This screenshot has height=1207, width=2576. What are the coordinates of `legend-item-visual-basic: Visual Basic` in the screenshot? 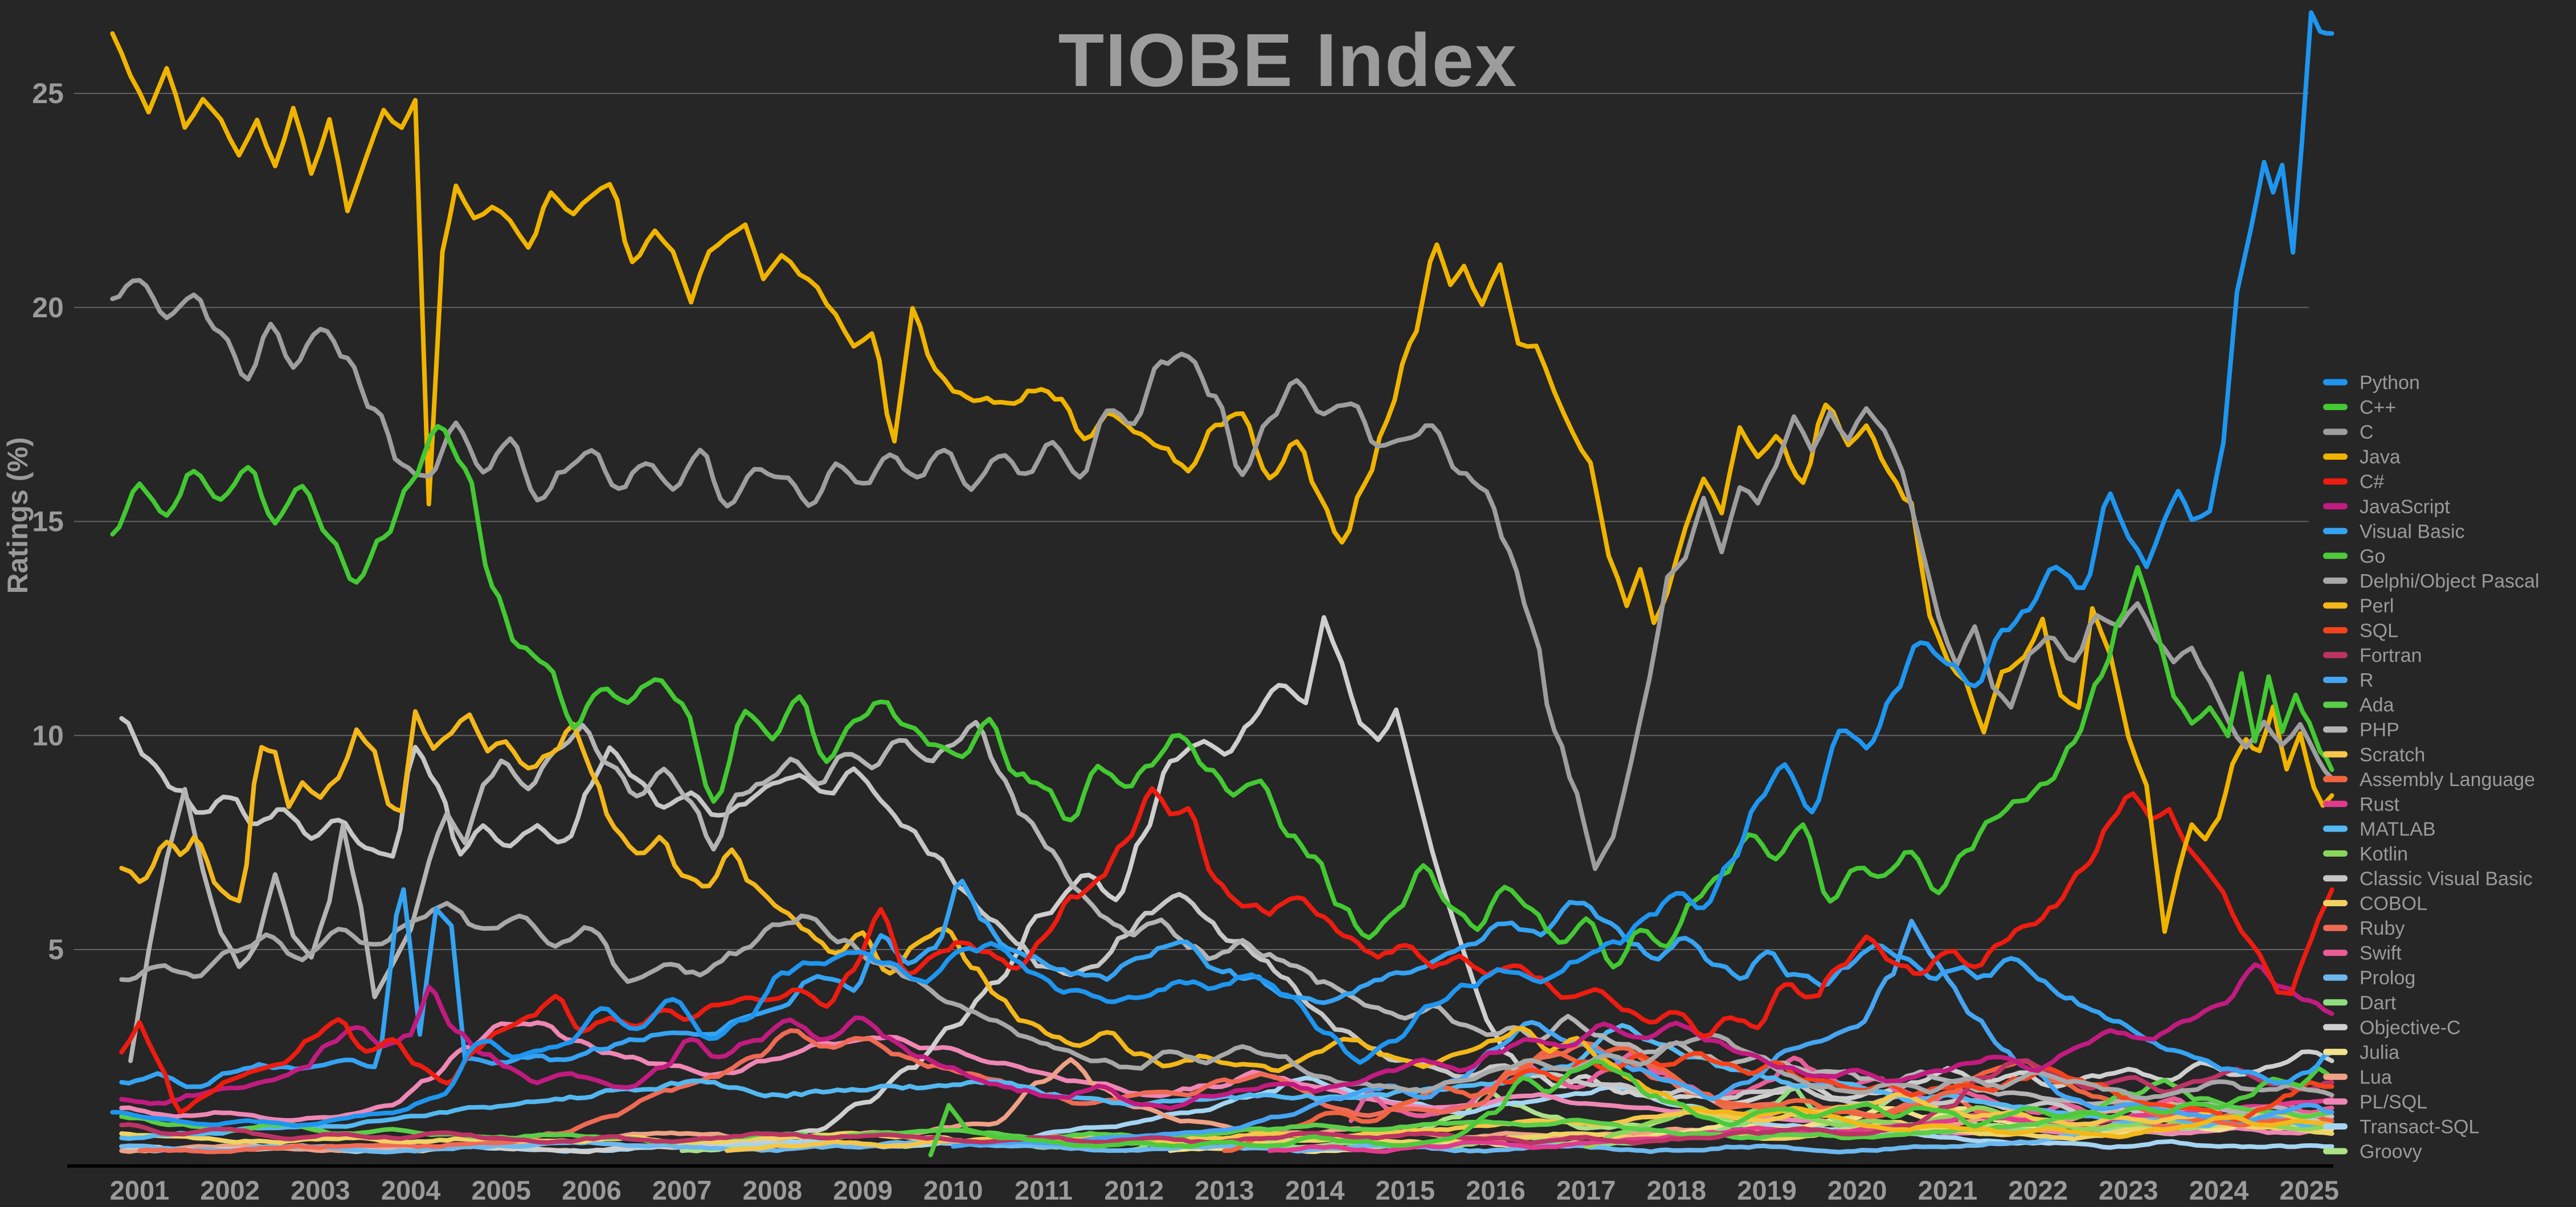 It's located at (2394, 531).